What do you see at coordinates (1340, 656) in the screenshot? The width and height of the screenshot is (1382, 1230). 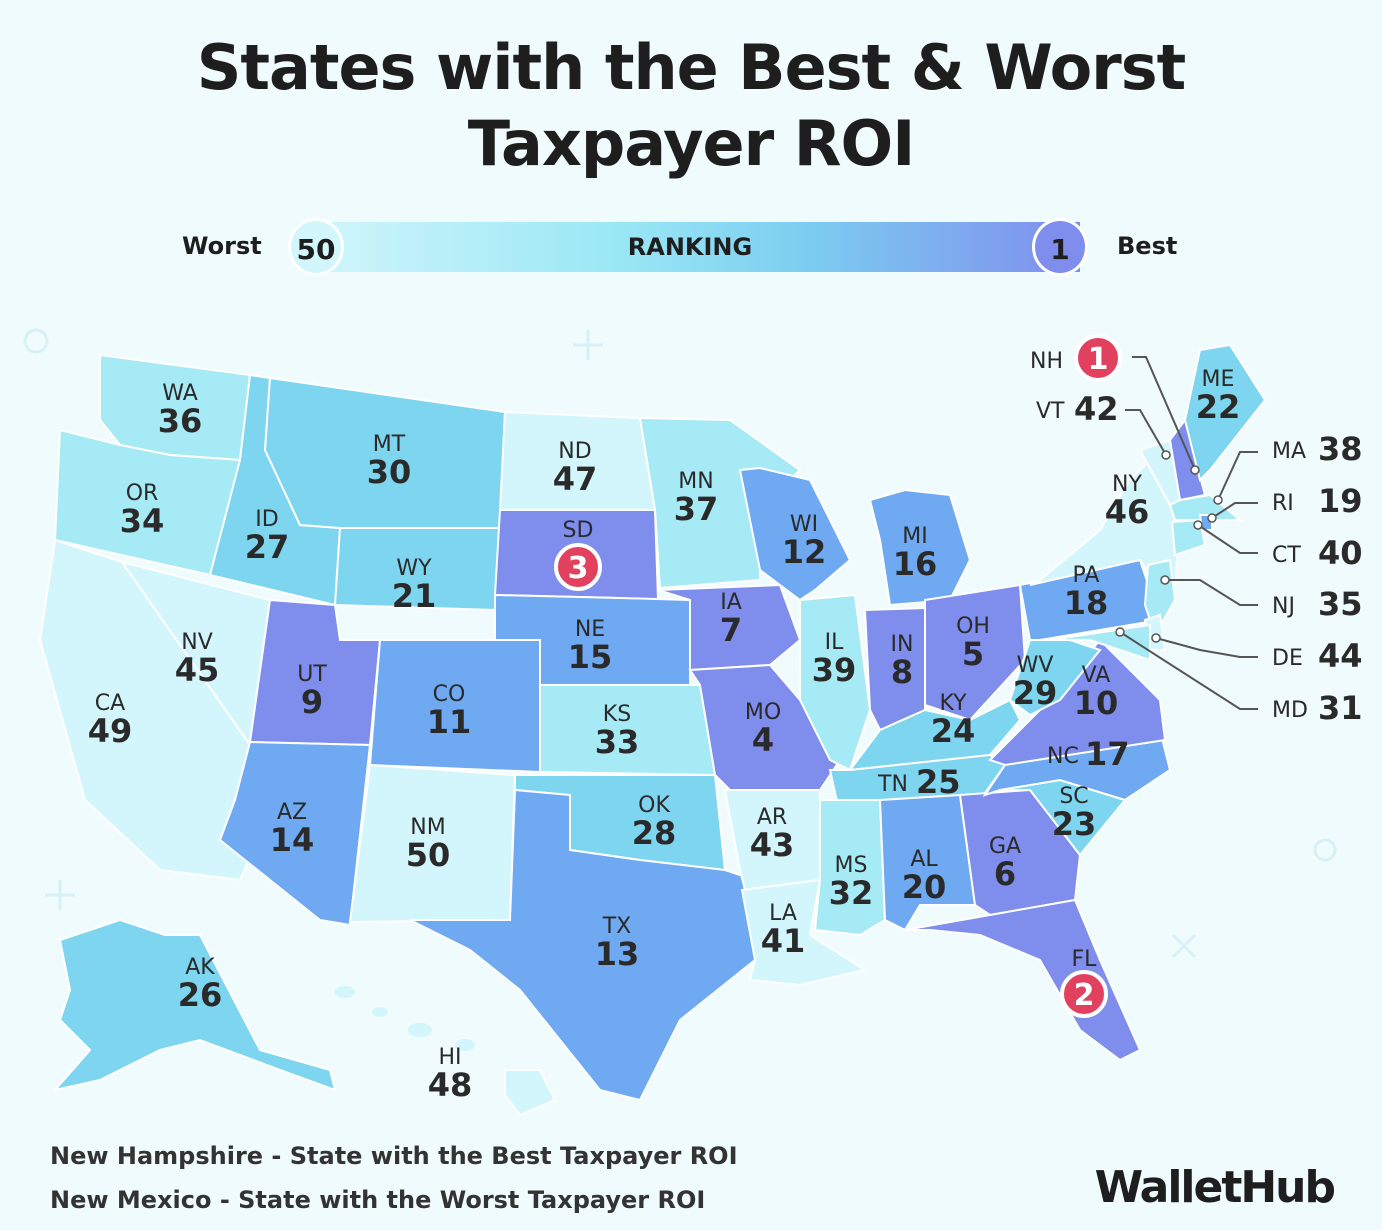 I see `state-rank-de: 44` at bounding box center [1340, 656].